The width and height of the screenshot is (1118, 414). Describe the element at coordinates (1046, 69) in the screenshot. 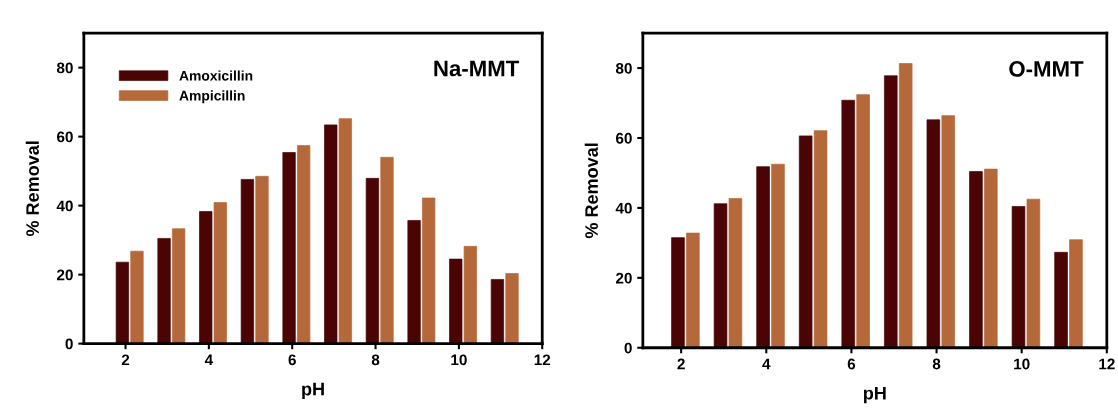

I see `annotation: O-MMT` at that location.